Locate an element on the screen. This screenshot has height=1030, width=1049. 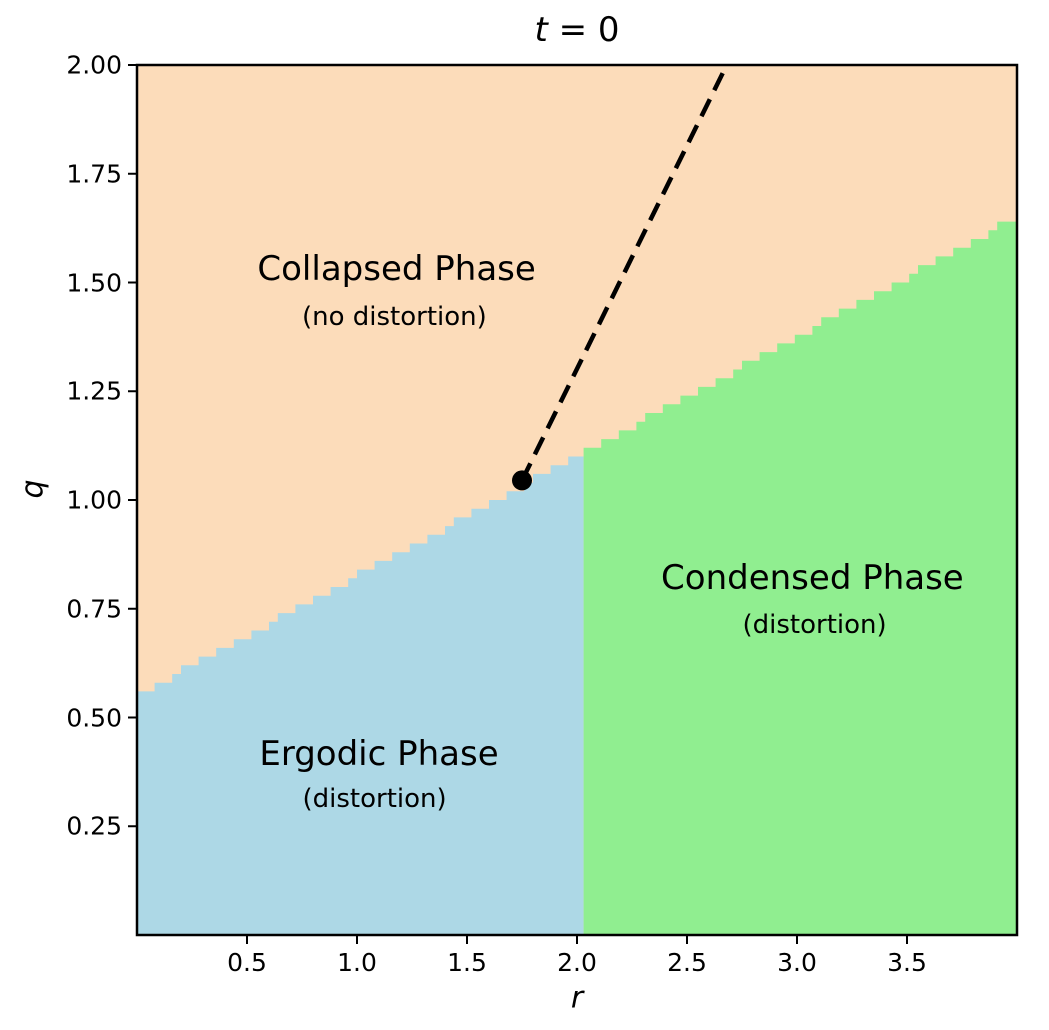
x-tick-label: 0.5 is located at coordinates (247, 962).